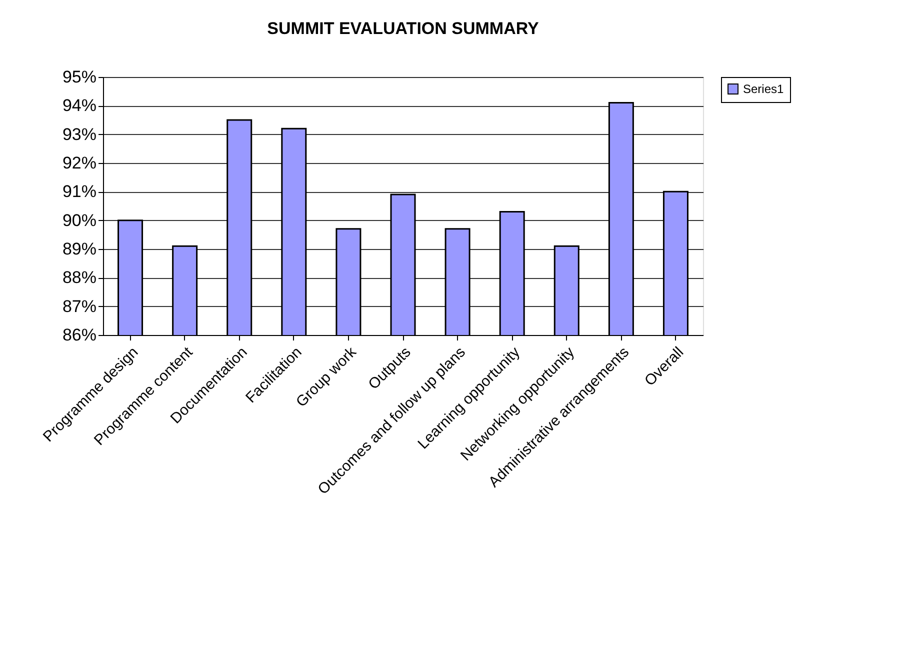 This screenshot has height=655, width=897. Describe the element at coordinates (79, 220) in the screenshot. I see `y-tick-label: 90%` at that location.